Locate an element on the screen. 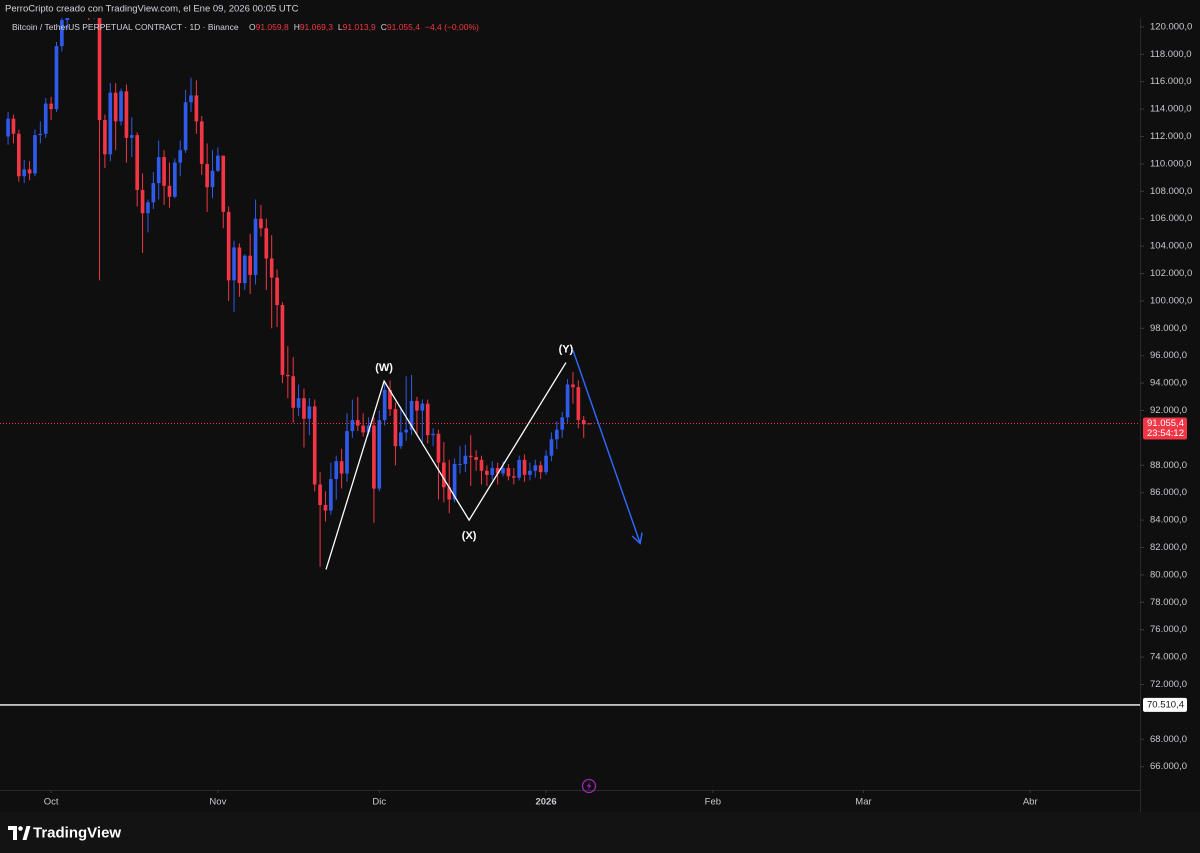 The image size is (1200, 853). y-tick-label: 66.000,0 is located at coordinates (1168, 766).